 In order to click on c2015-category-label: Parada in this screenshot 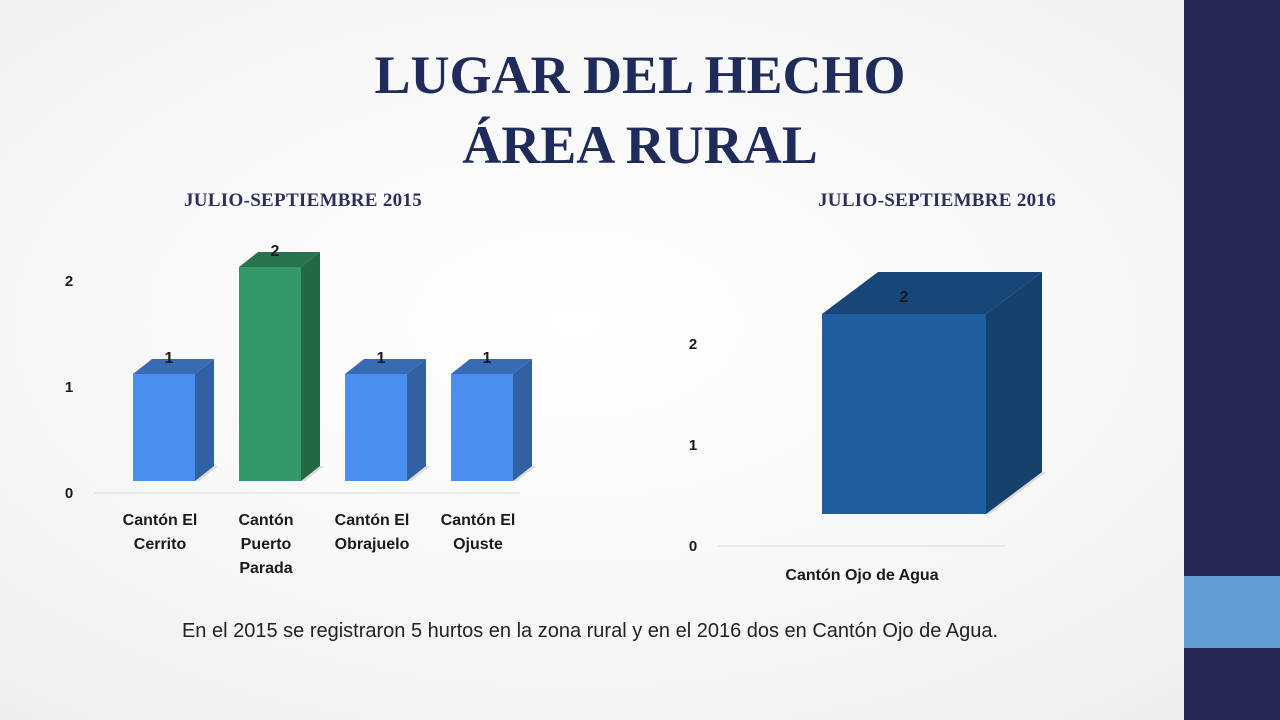, I will do `click(265, 568)`.